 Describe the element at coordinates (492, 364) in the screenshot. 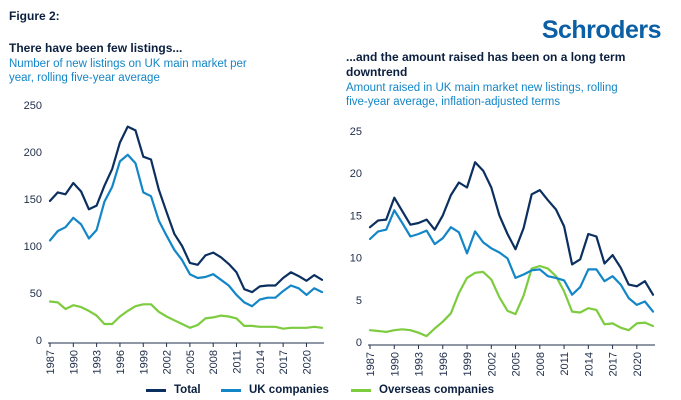

I see `right-x-tick-label: 2002` at that location.